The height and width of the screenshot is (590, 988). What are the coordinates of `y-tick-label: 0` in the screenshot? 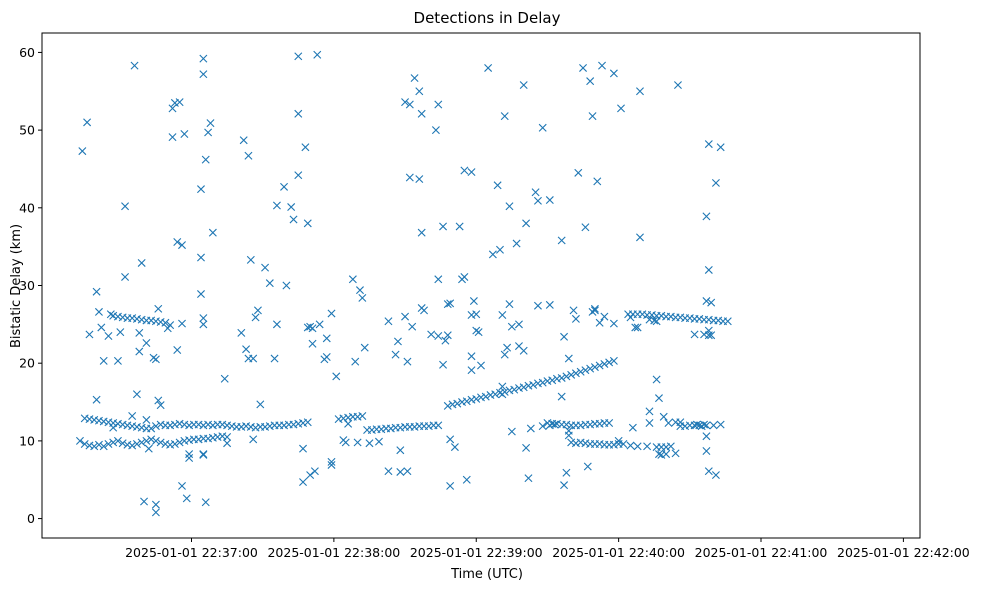 It's located at (31, 518).